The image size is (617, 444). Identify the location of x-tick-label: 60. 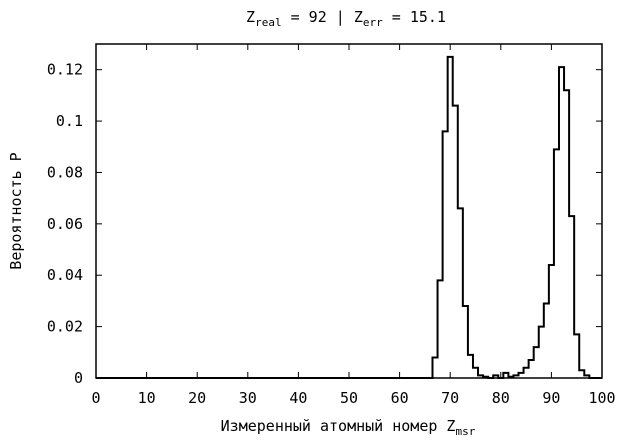
(400, 398).